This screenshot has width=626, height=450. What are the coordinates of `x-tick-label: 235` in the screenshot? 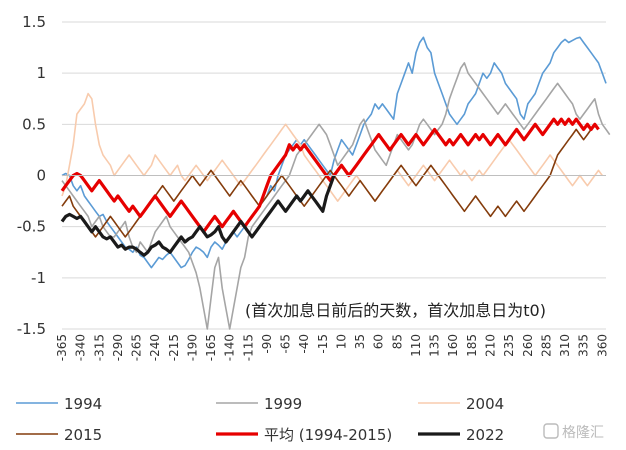 It's located at (509, 345).